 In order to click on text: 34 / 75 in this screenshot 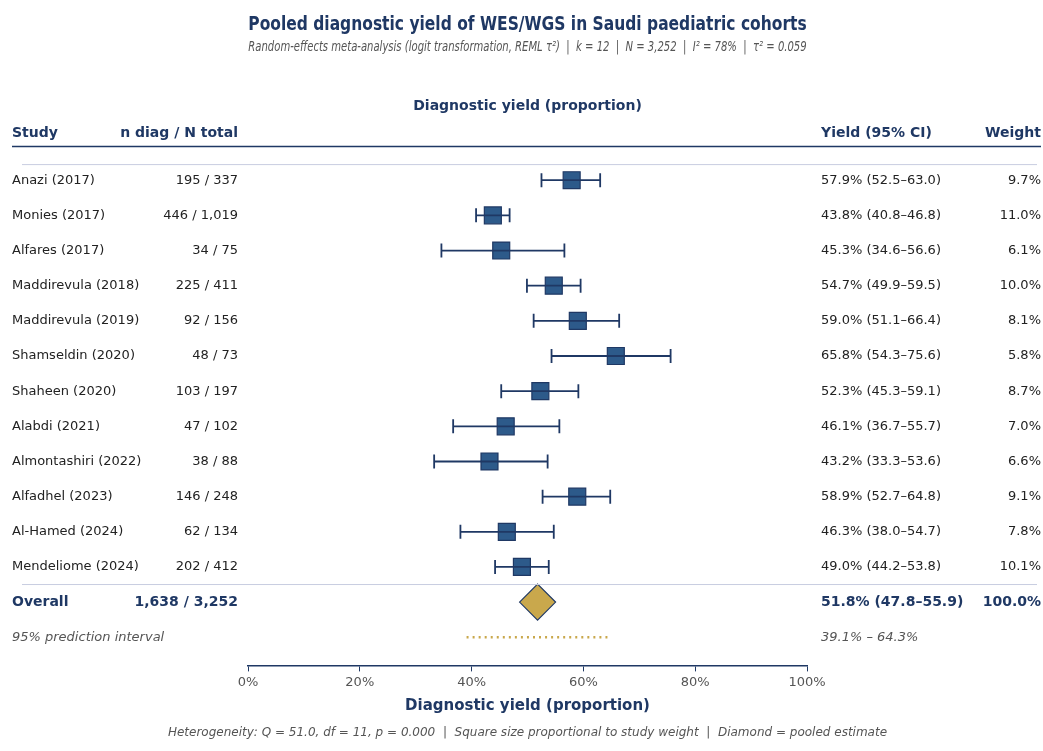, I will do `click(215, 249)`.